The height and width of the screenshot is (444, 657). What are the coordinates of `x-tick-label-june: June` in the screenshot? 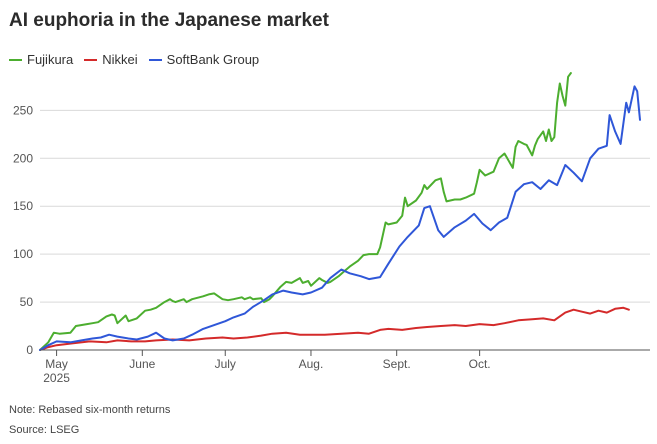 It's located at (142, 364).